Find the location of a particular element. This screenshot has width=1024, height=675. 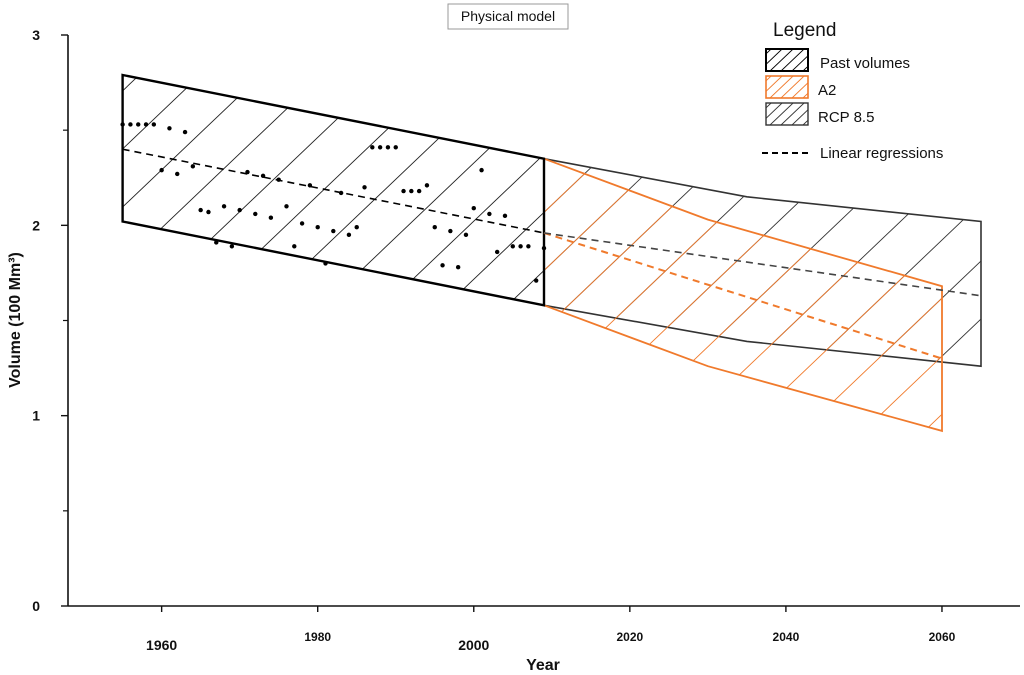

legend-swatch-box is located at coordinates (787, 87).